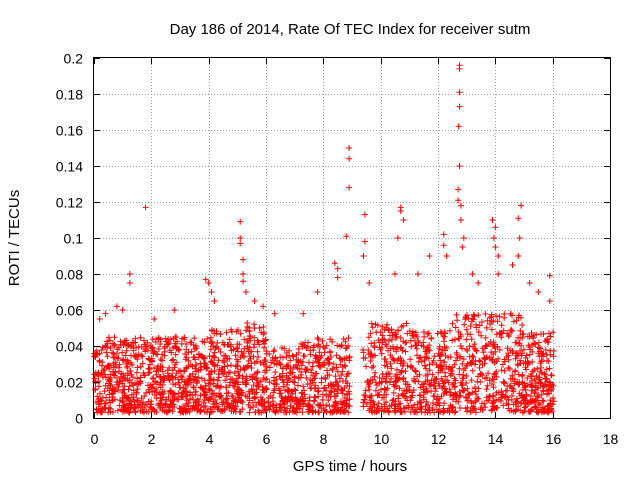  I want to click on y-tick-label: 0.1, so click(74, 239).